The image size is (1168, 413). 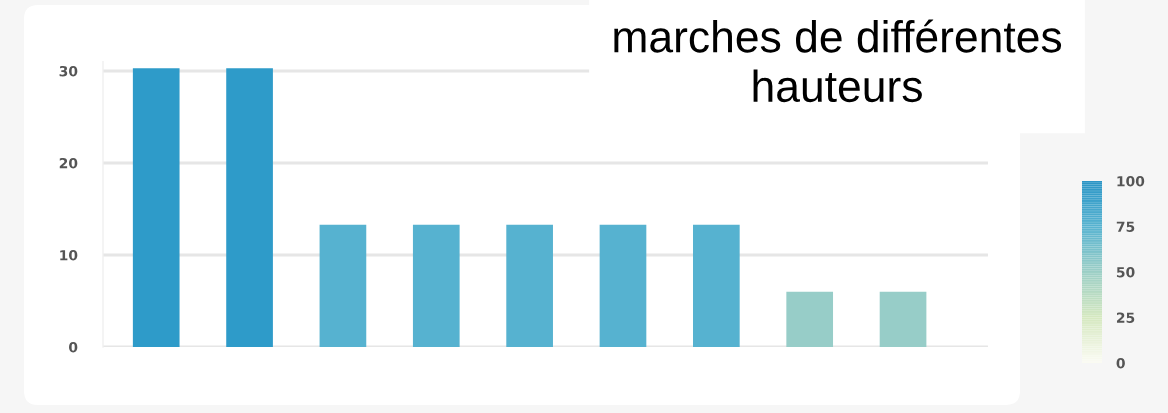 I want to click on y-tick-label: 20, so click(x=68, y=163).